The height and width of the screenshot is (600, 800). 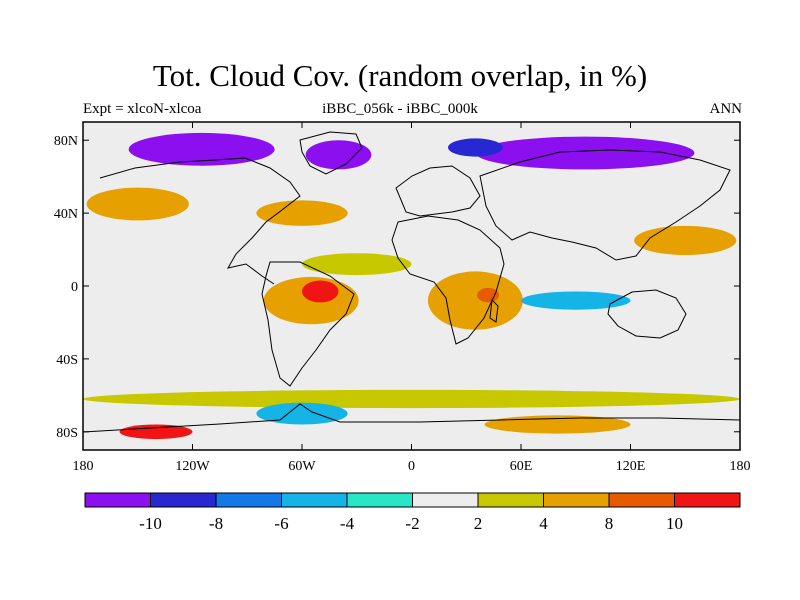 I want to click on south-america-outline, so click(x=308, y=324).